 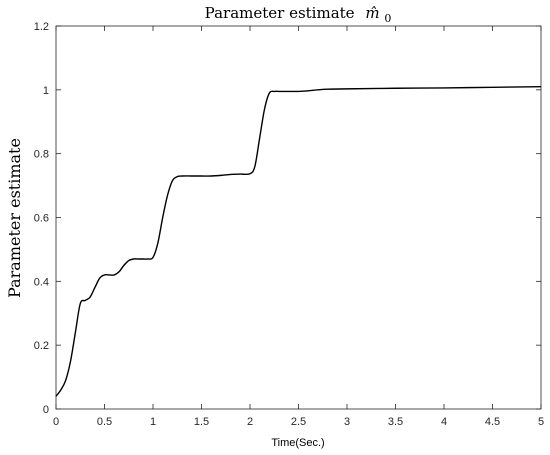 I want to click on x-tick-label: 3.5, so click(x=395, y=422).